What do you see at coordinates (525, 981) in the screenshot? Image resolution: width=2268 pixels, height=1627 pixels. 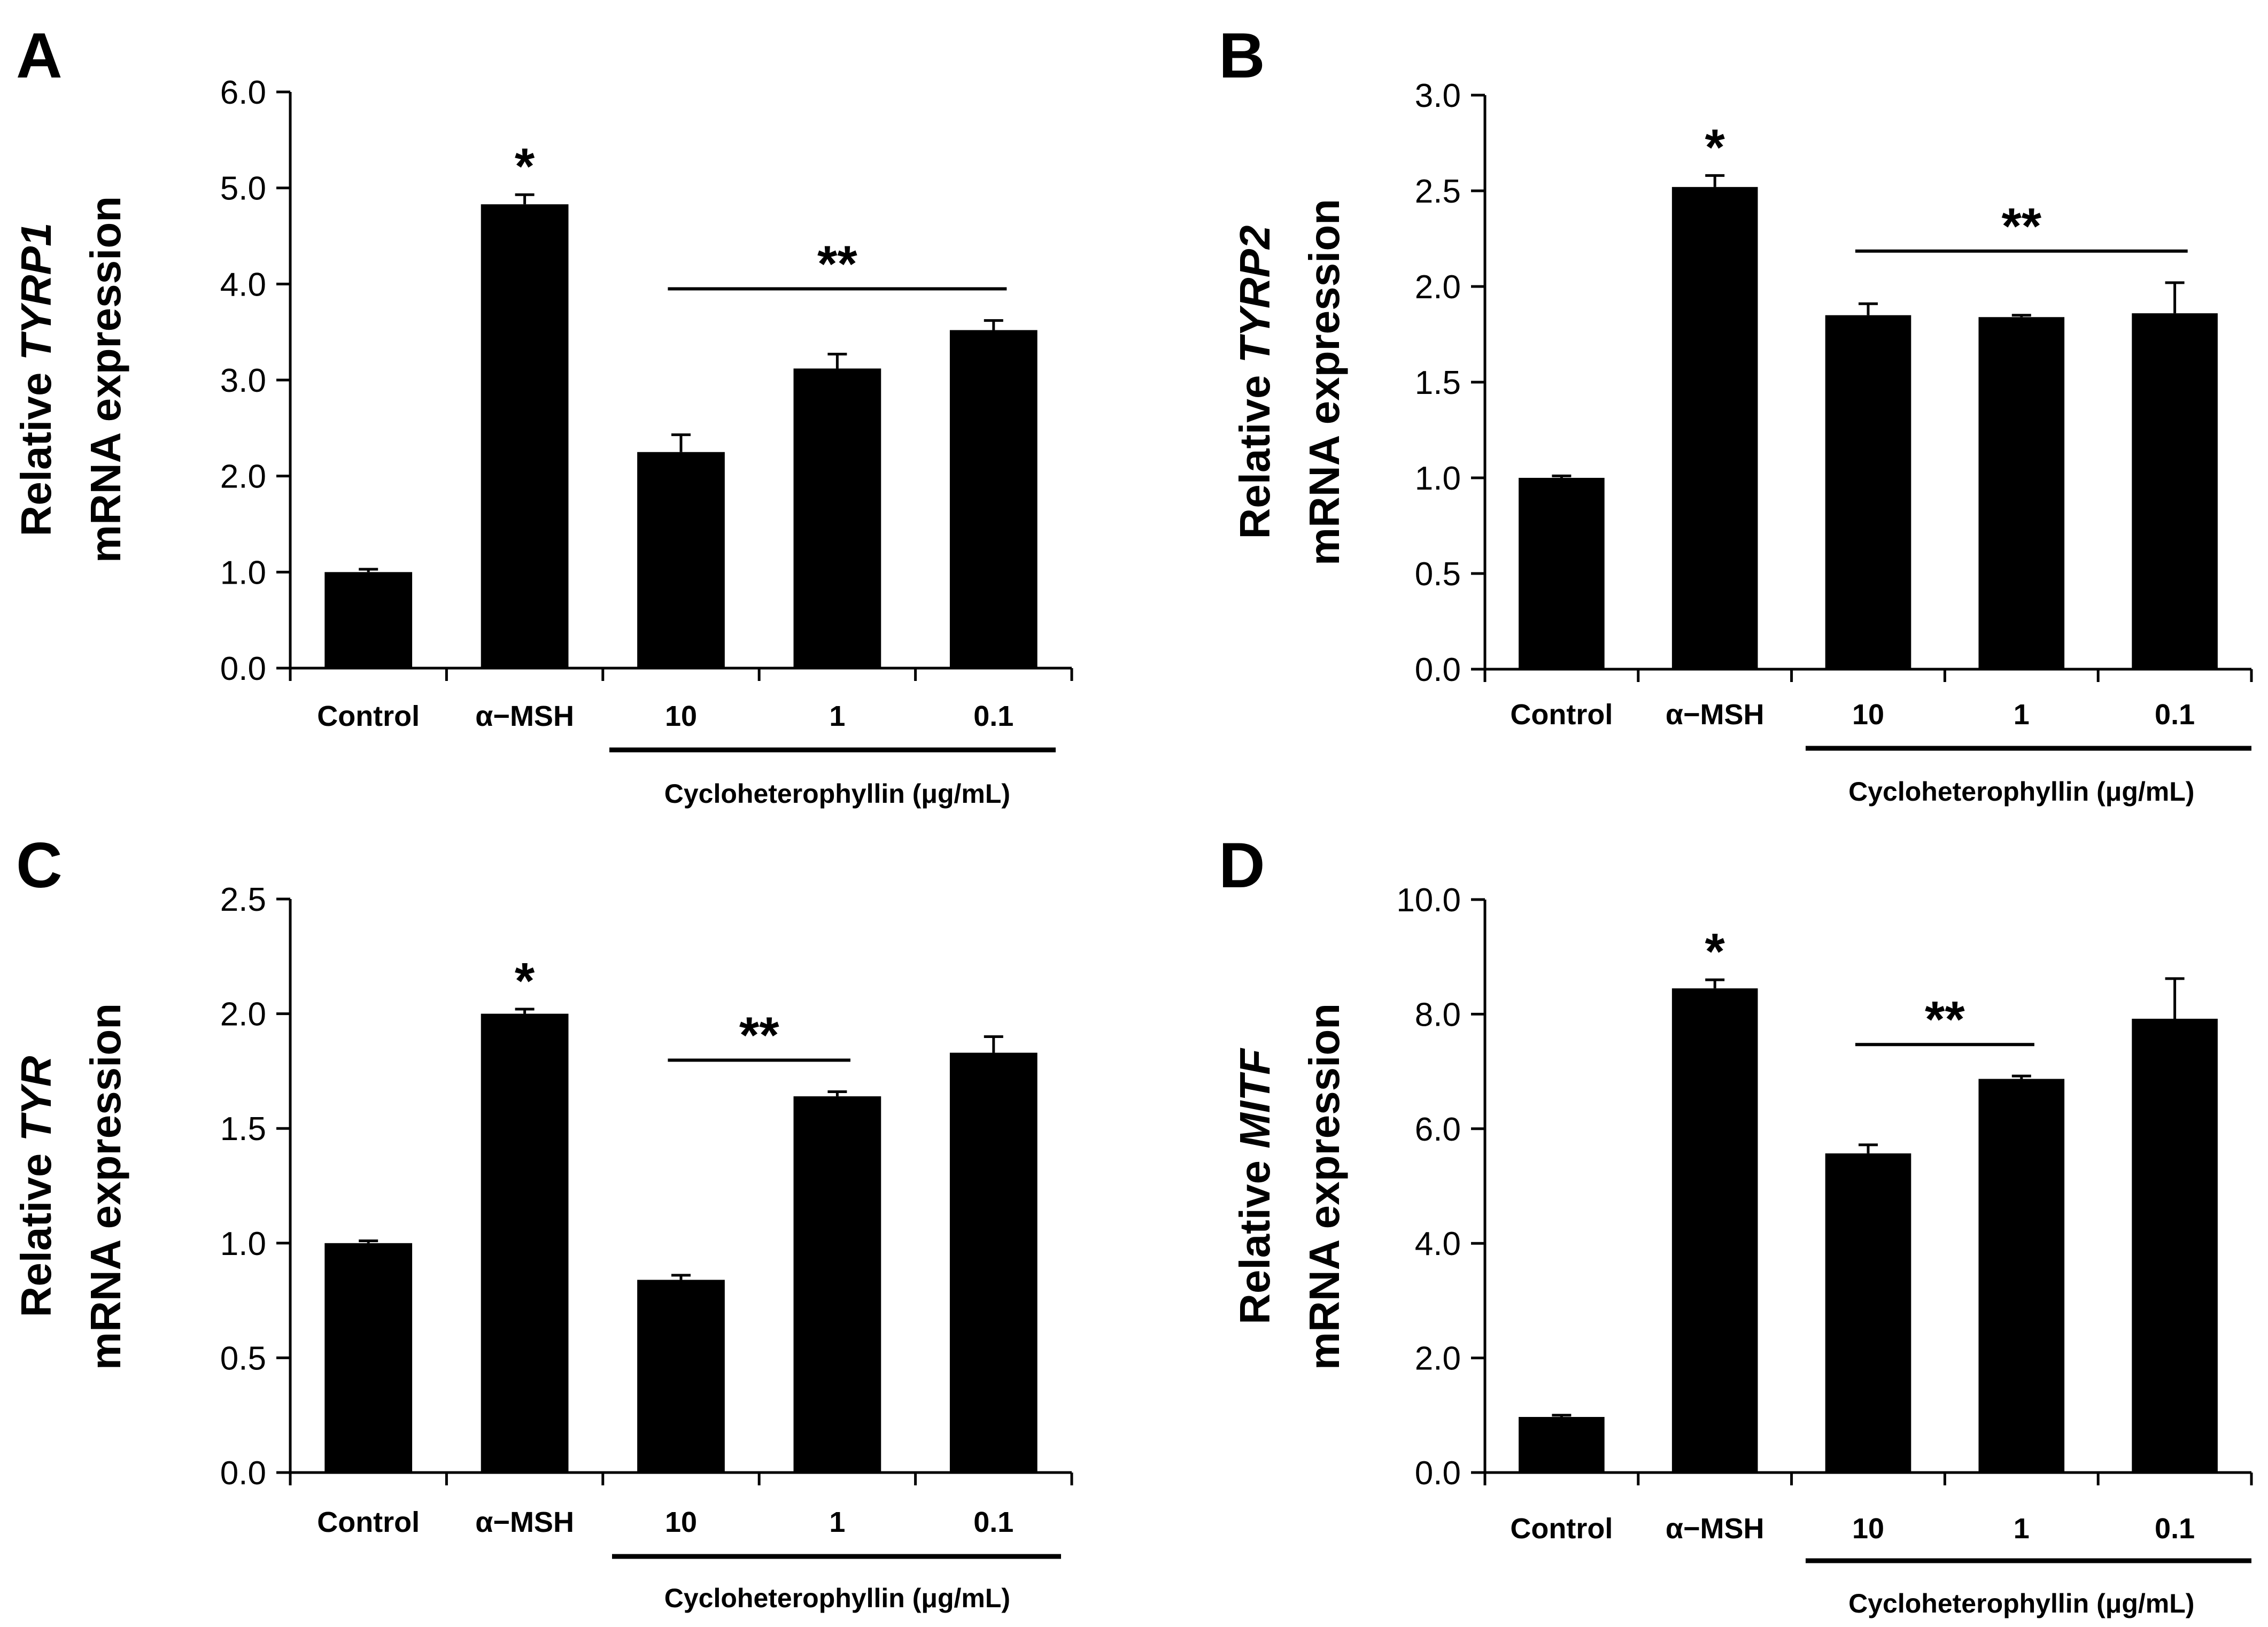 I see `panel-c-significance-star: *` at bounding box center [525, 981].